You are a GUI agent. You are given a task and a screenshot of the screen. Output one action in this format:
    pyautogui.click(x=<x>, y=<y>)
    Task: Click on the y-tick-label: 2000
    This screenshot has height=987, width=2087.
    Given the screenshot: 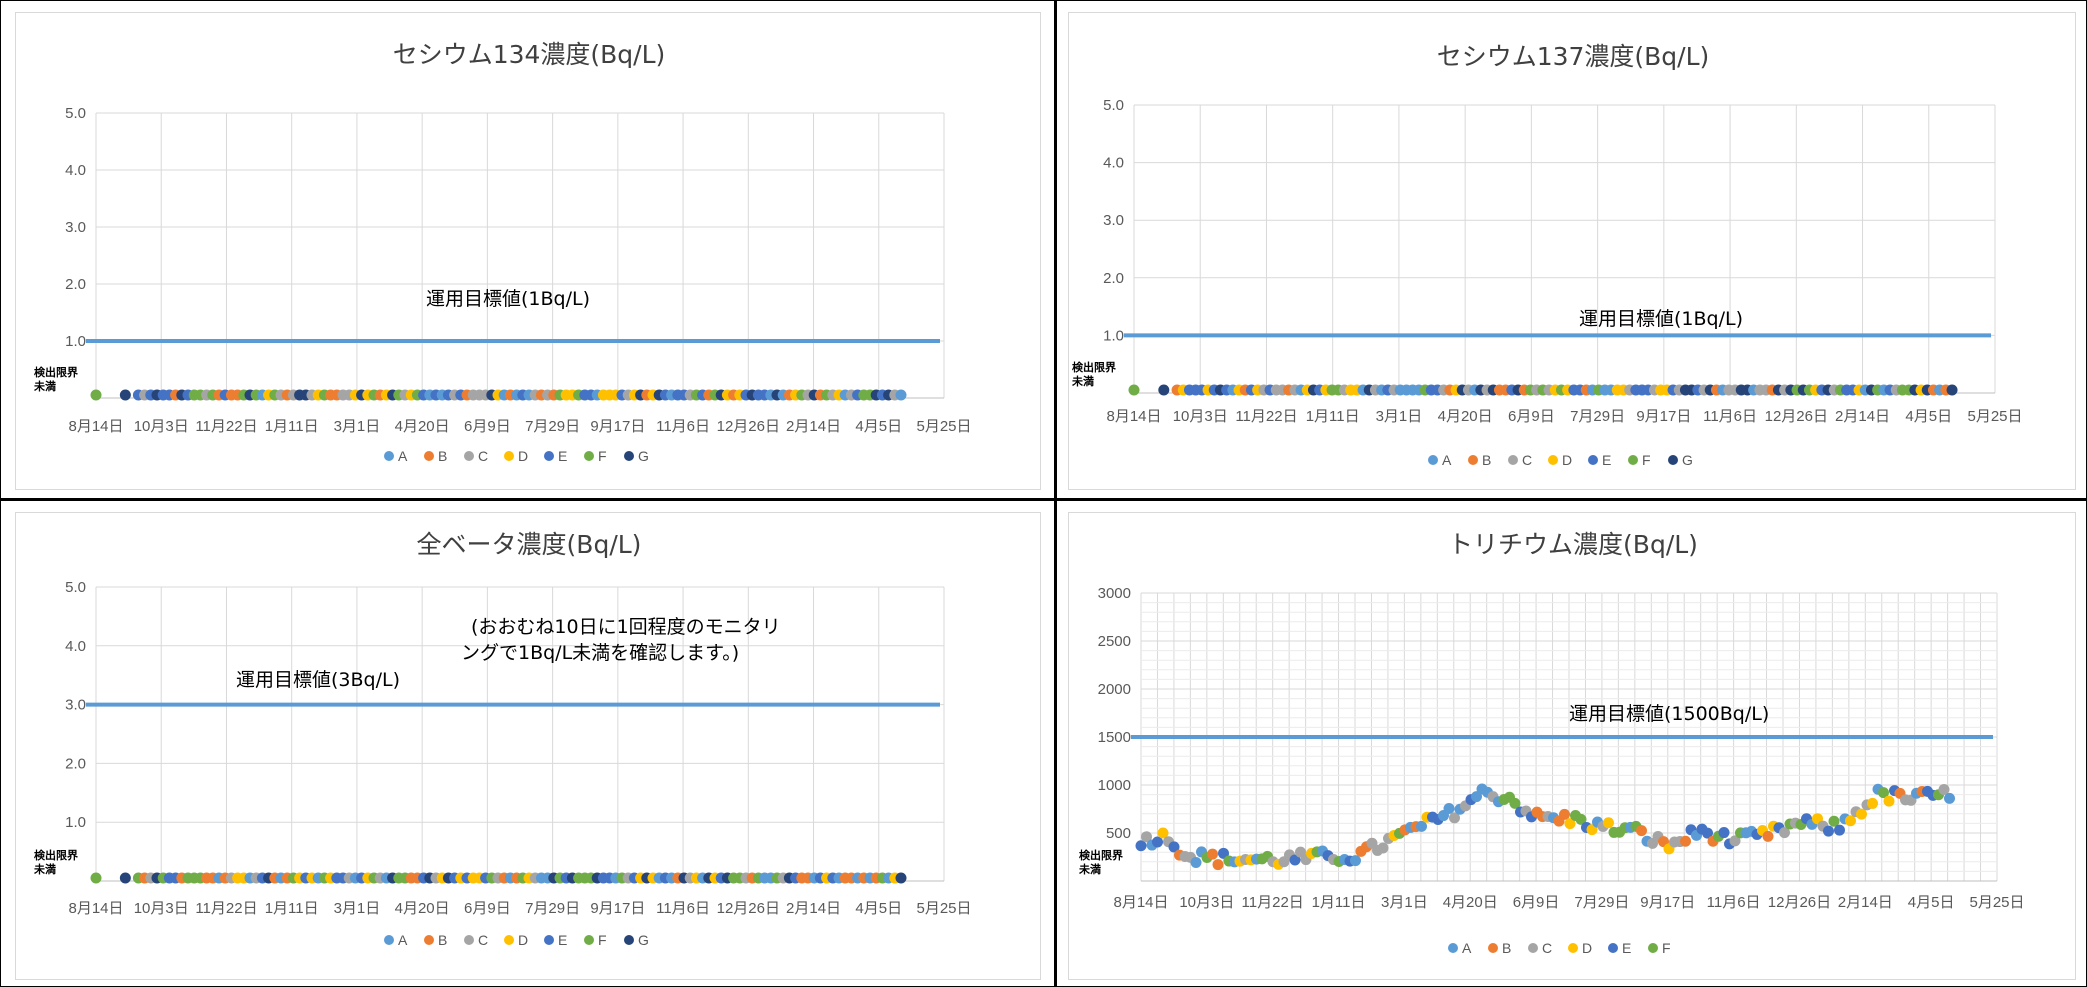 What is the action you would take?
    pyautogui.click(x=1114, y=689)
    